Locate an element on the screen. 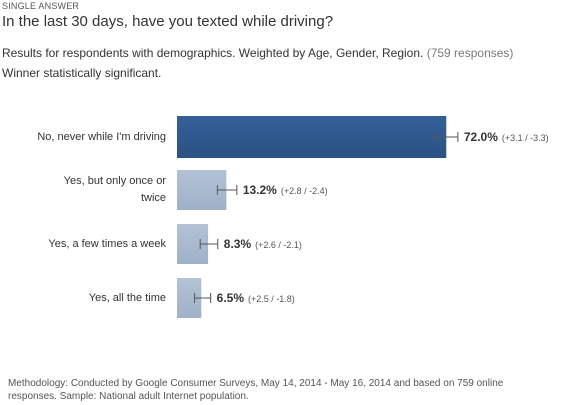 The width and height of the screenshot is (567, 405). value-label-3: 8.3% is located at coordinates (238, 244).